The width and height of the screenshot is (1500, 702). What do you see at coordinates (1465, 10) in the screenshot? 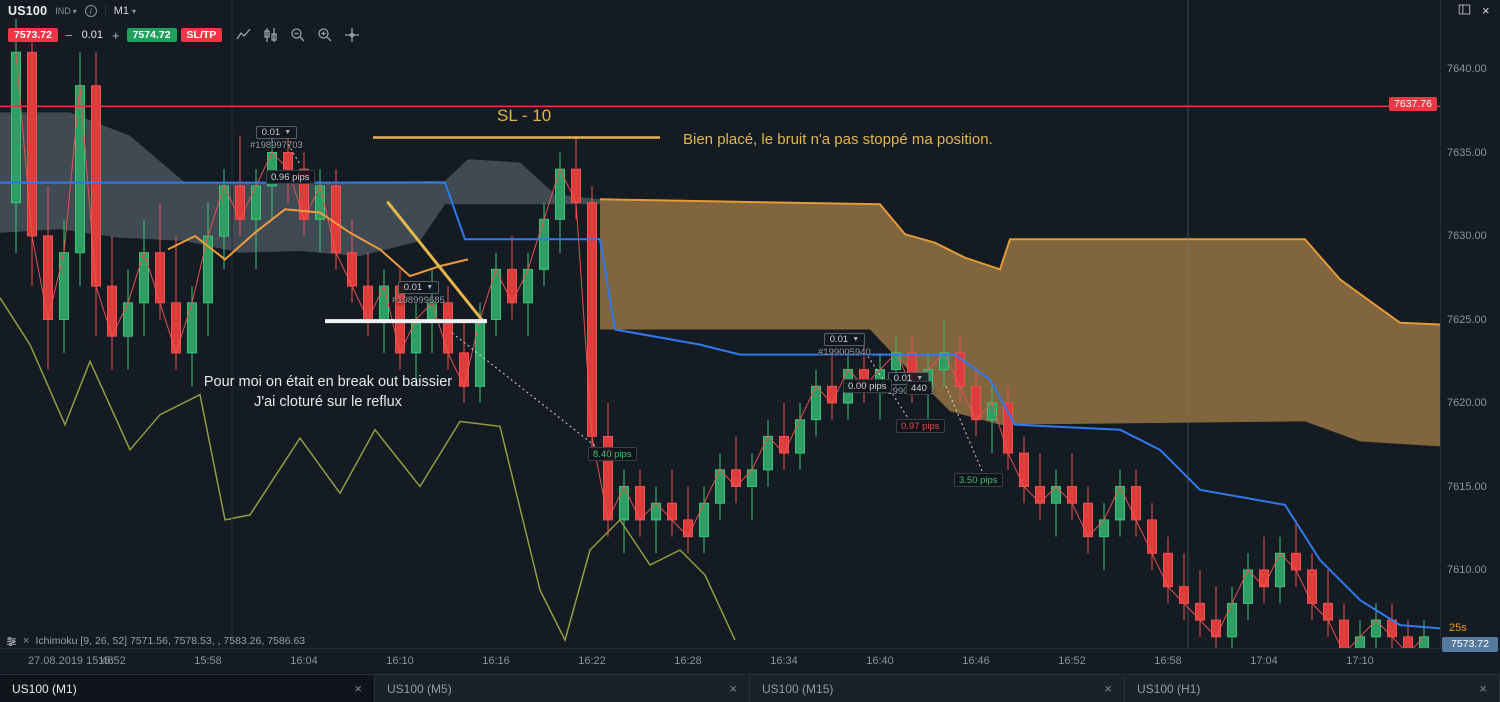
I see `layout-panel-icon` at bounding box center [1465, 10].